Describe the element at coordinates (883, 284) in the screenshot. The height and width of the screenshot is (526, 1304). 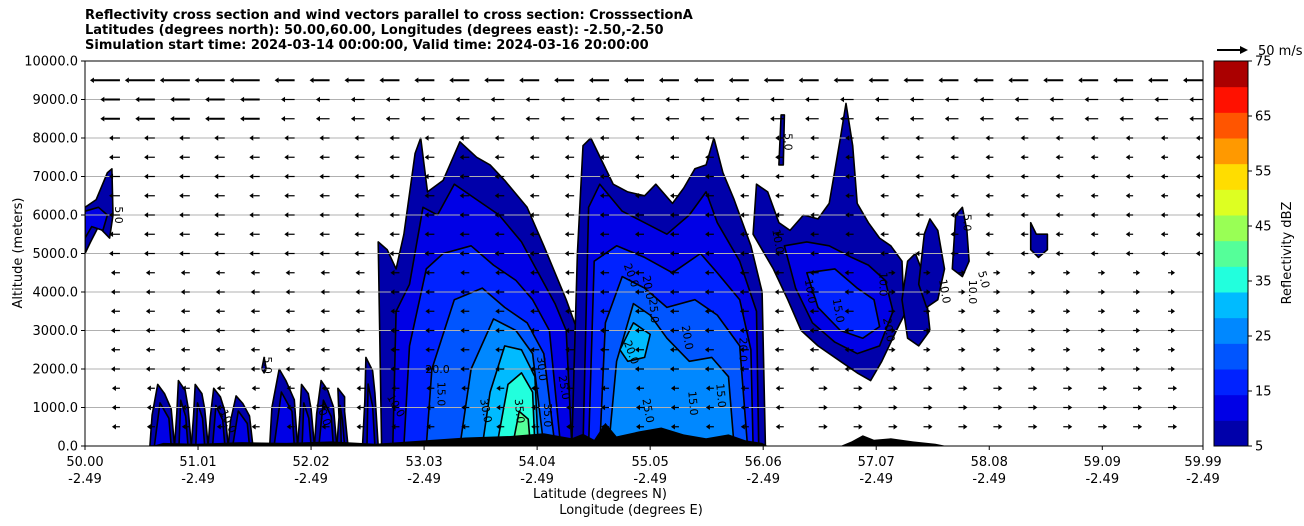
I see `contour-label: 10.0` at that location.